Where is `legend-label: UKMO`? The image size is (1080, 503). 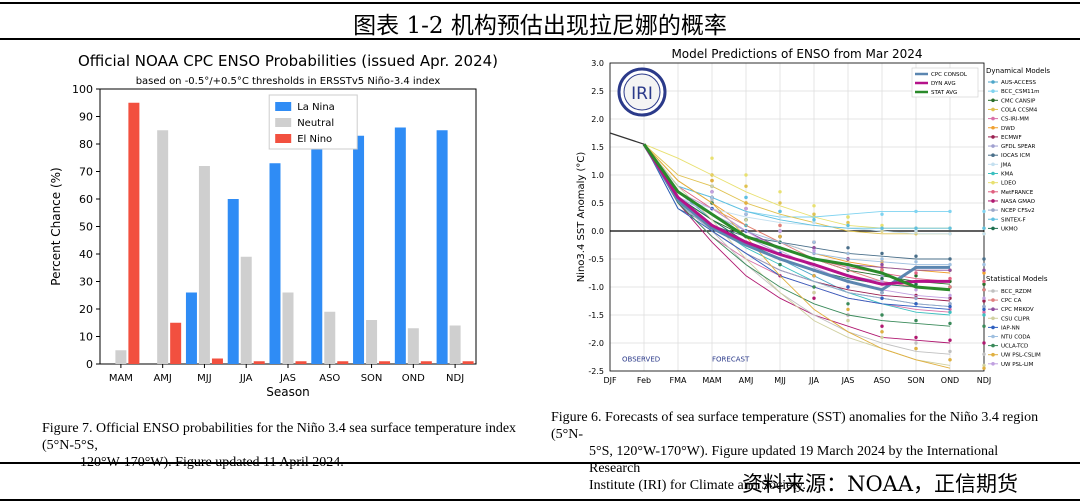
legend-label: UKMO is located at coordinates (1009, 229).